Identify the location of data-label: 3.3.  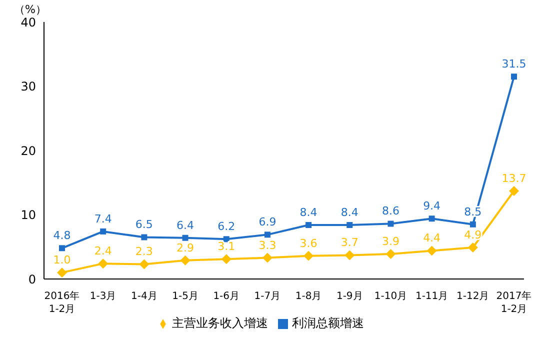
(267, 245).